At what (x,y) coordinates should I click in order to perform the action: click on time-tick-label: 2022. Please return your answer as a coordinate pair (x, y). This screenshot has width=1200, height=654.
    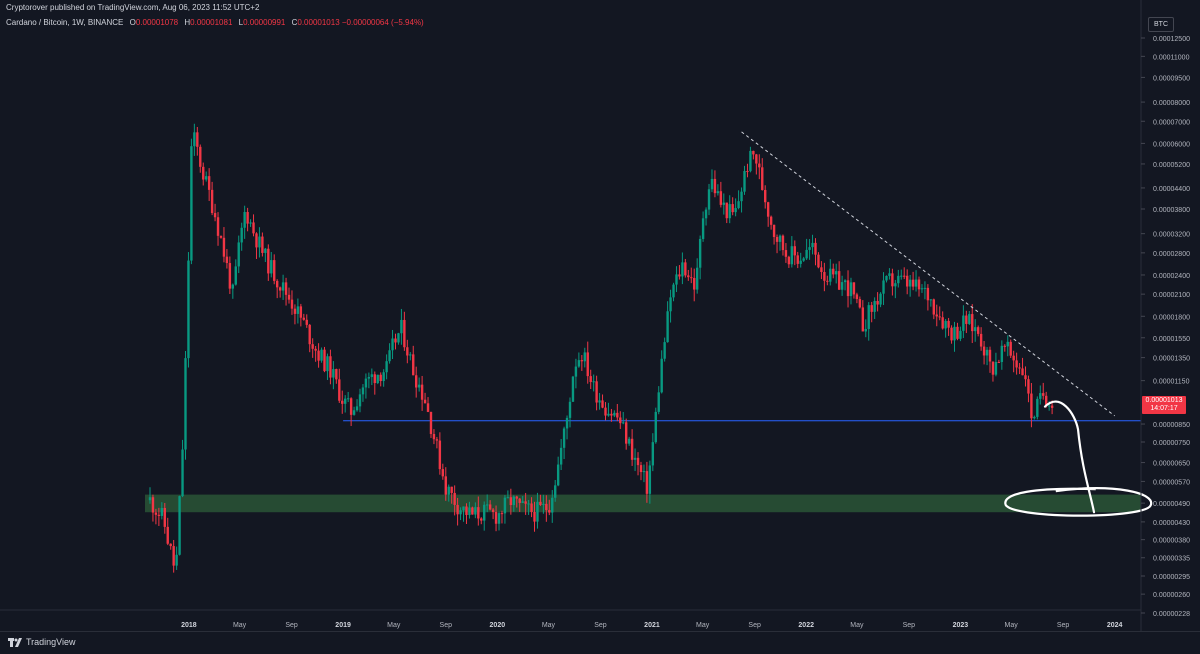
    Looking at the image, I should click on (806, 625).